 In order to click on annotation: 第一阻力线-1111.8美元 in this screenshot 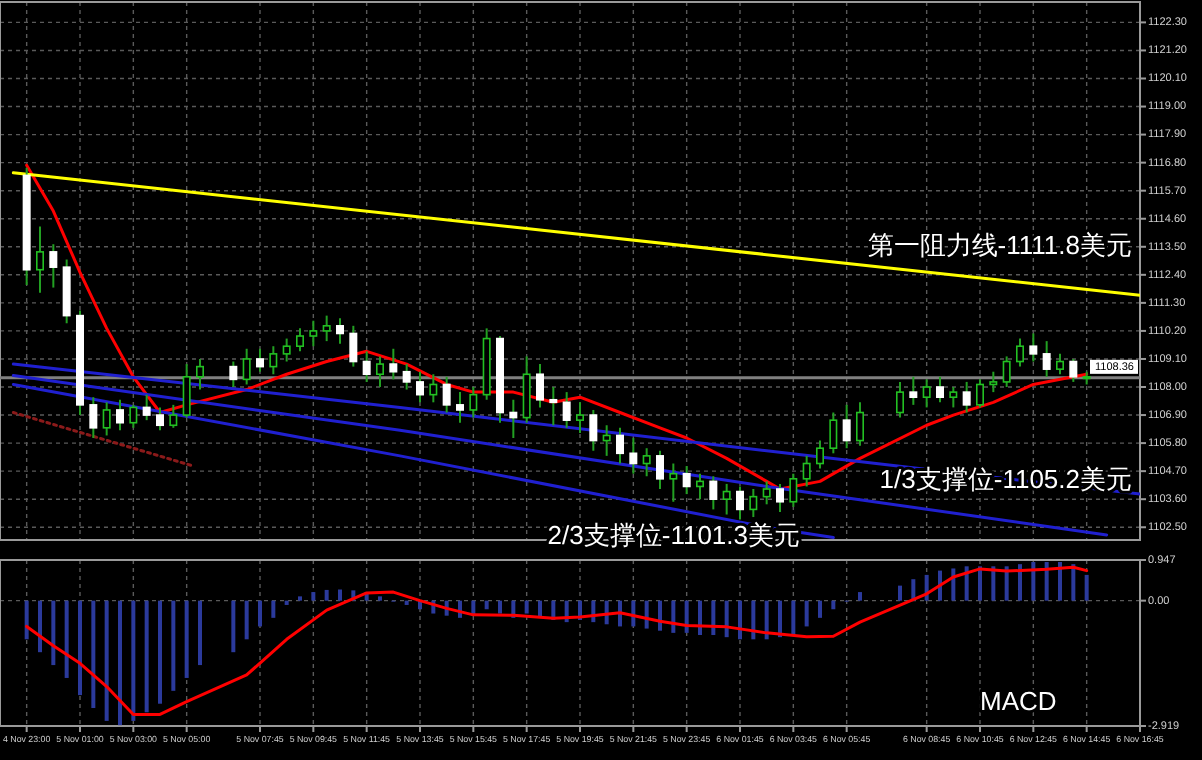, I will do `click(999, 245)`.